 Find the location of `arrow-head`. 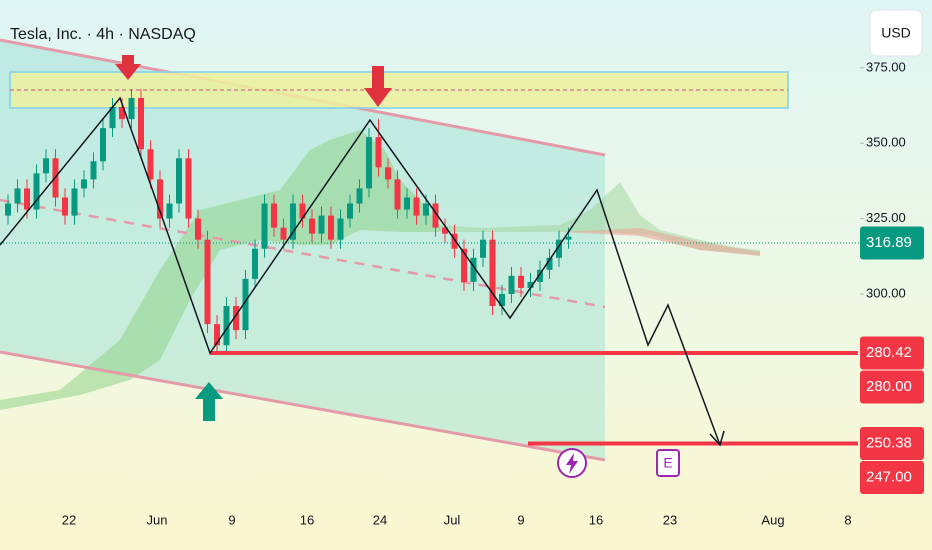

arrow-head is located at coordinates (717, 438).